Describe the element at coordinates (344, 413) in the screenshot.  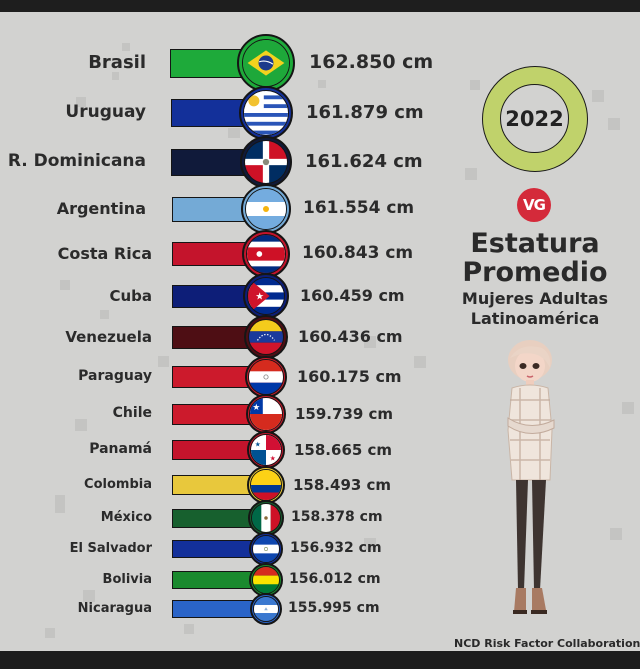
I see `value-label: 159.739 cm` at that location.